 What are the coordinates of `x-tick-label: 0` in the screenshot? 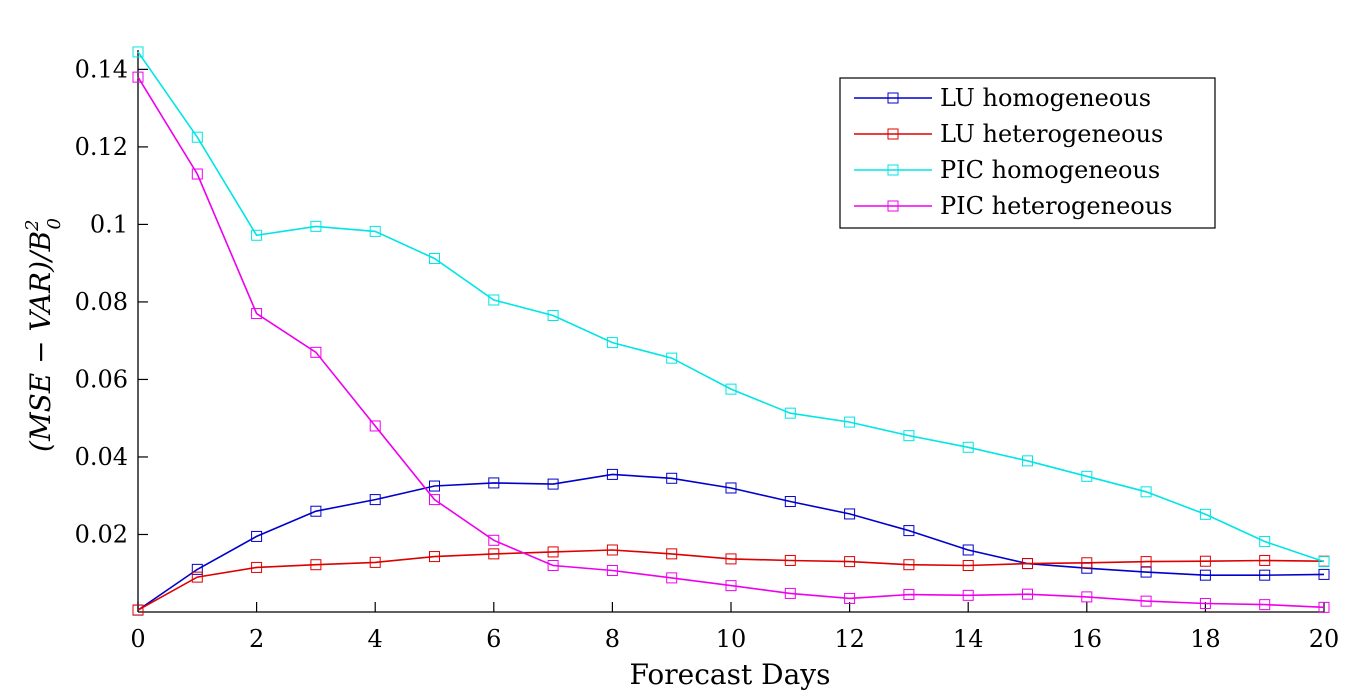 It's located at (137, 639).